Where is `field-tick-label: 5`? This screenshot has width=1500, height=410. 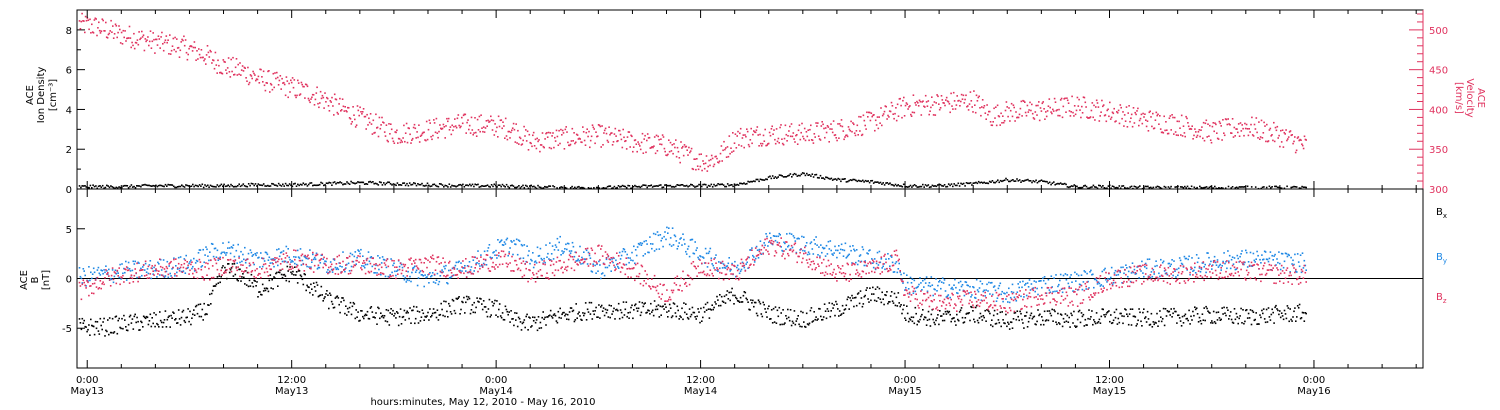 field-tick-label: 5 is located at coordinates (69, 230).